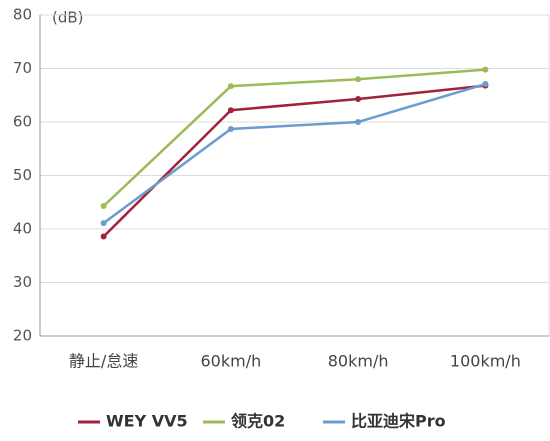 The height and width of the screenshot is (441, 550). What do you see at coordinates (22, 175) in the screenshot?
I see `y-tick-label: 50` at bounding box center [22, 175].